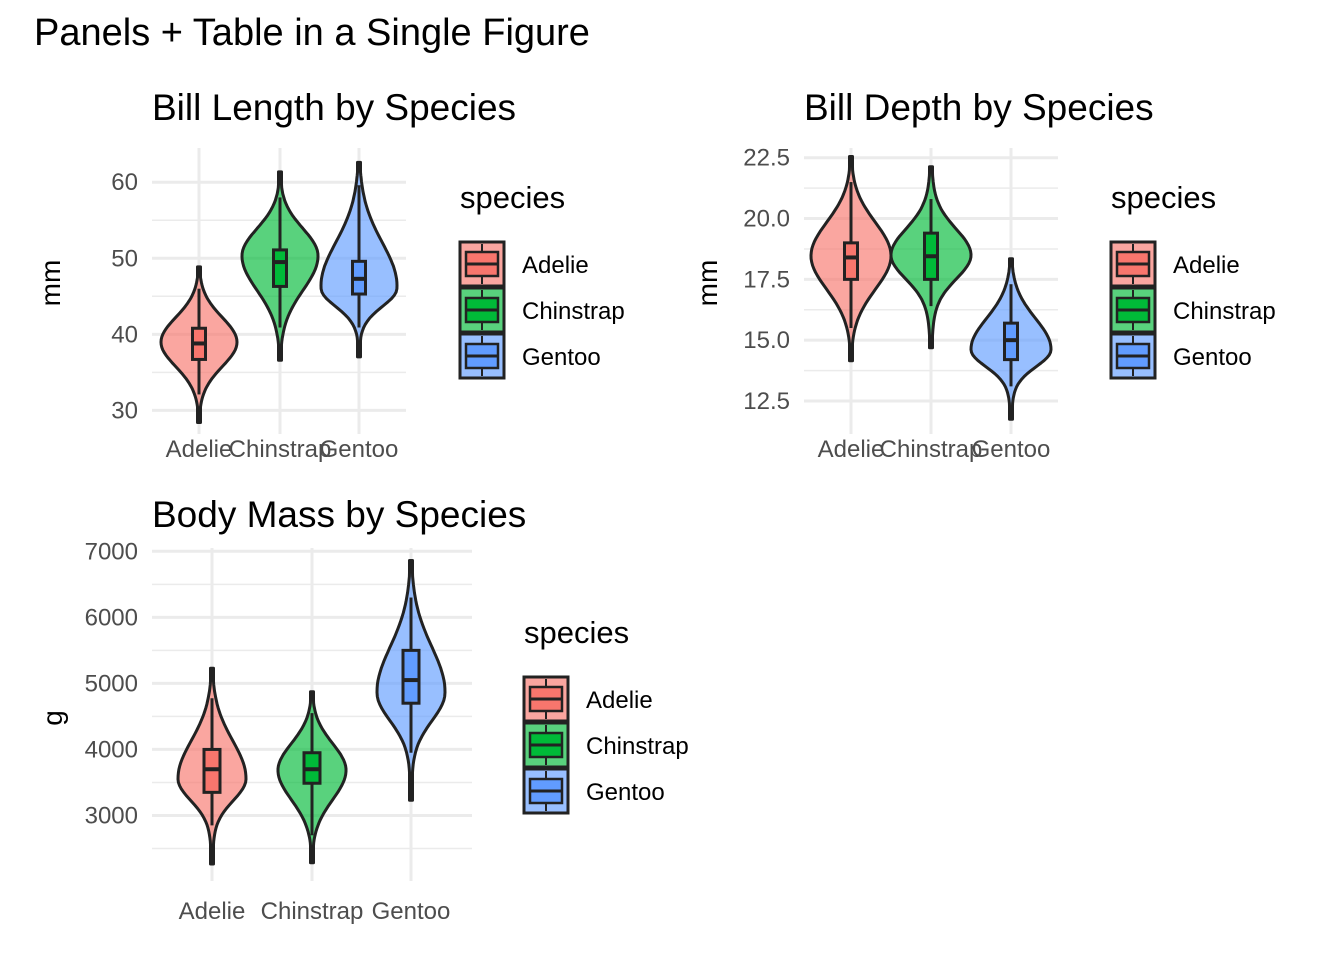  Describe the element at coordinates (52, 718) in the screenshot. I see `y-axis-label: g` at that location.